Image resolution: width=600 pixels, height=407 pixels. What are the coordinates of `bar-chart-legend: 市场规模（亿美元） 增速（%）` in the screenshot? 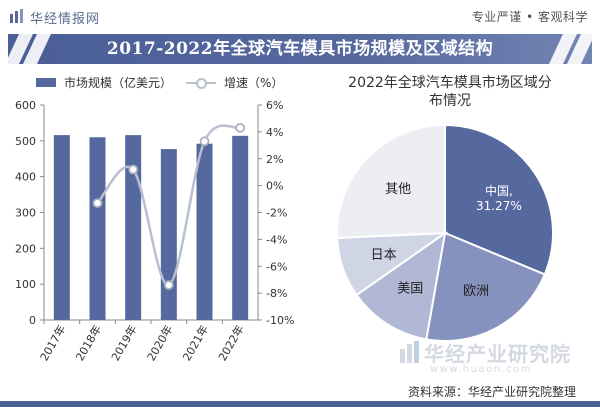 It's located at (159, 82).